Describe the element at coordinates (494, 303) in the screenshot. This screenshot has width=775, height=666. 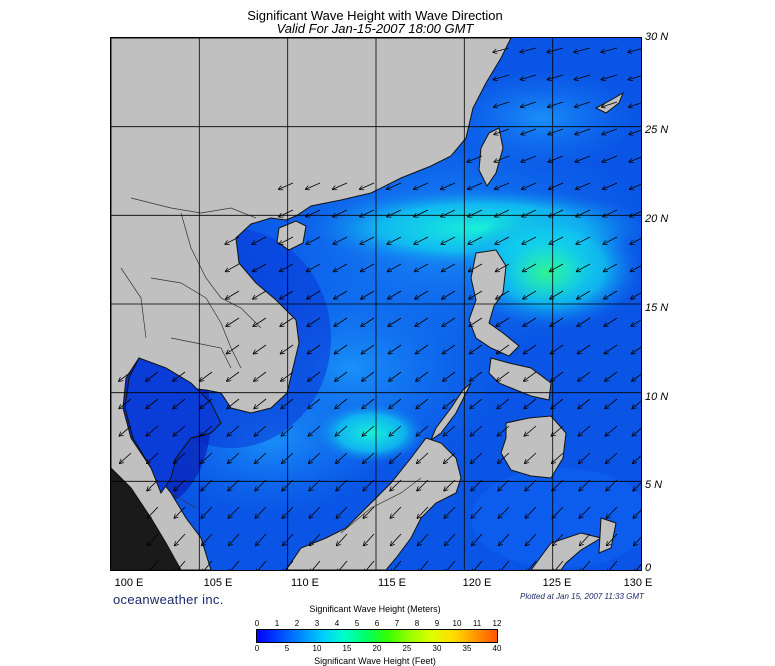
I see `luzon-island` at that location.